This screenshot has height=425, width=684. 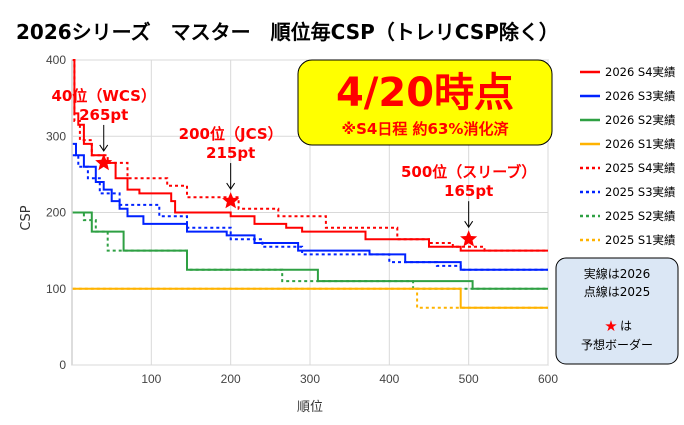 What do you see at coordinates (617, 273) in the screenshot?
I see `note-line-solid: 実線は2026` at bounding box center [617, 273].